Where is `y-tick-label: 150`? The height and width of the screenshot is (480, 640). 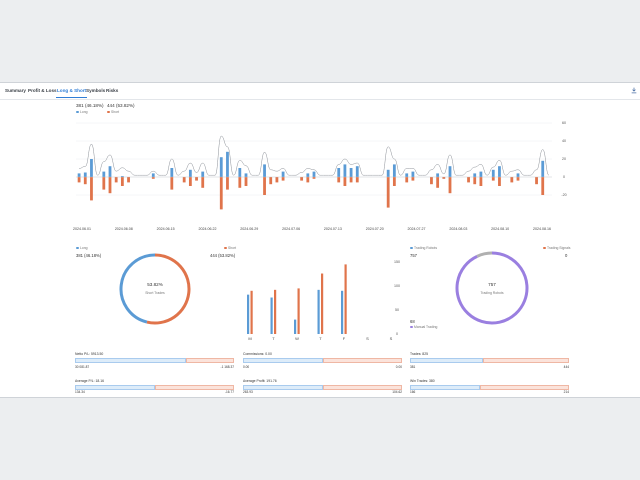
y-tick-label: 150 is located at coordinates (397, 262).